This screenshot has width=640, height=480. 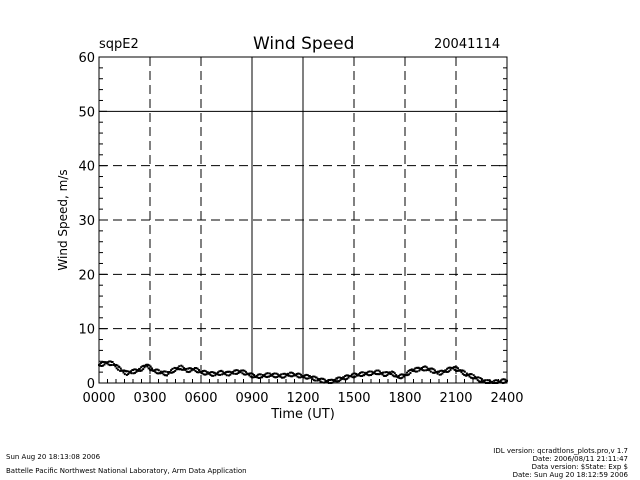 I want to click on x-tick-label: 0600, so click(x=200, y=398).